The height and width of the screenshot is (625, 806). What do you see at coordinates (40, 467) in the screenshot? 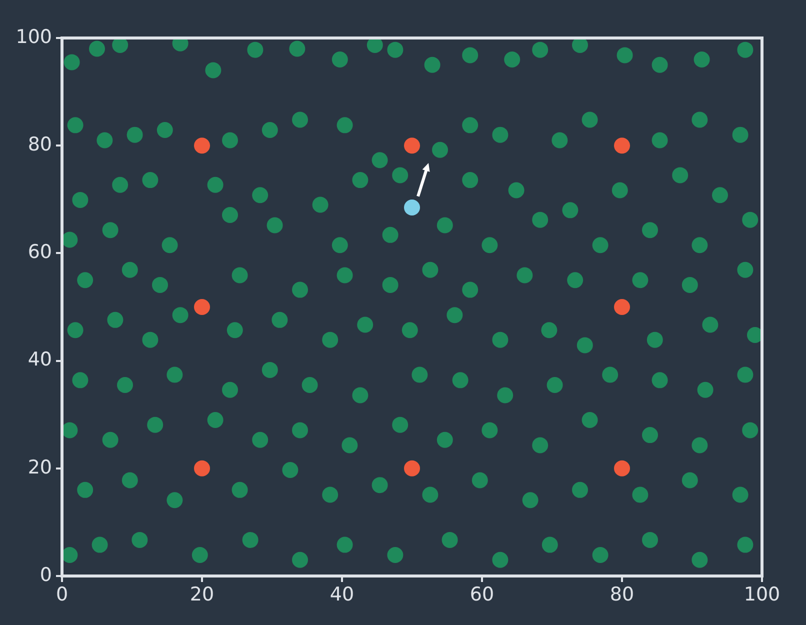
I see `y-tick-label: 20` at bounding box center [40, 467].